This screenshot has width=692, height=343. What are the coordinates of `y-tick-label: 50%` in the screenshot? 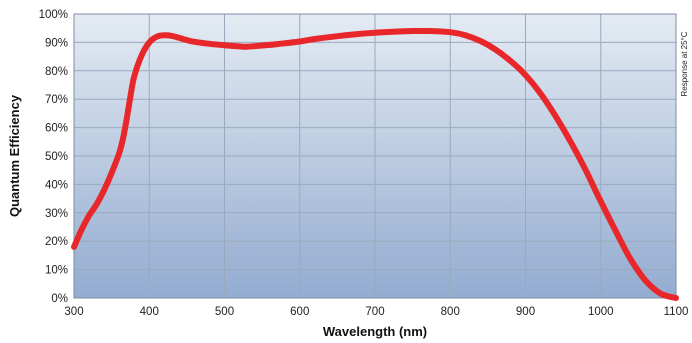 It's located at (56, 157).